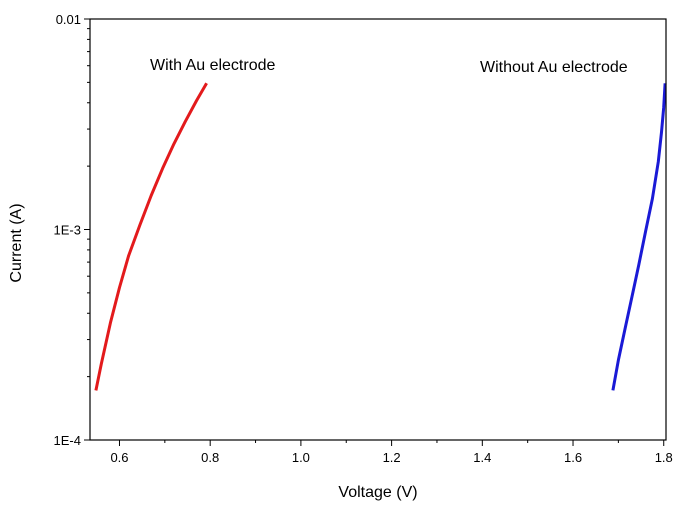 This screenshot has width=681, height=507. I want to click on annotation-without-au: Without Au electrode, so click(554, 67).